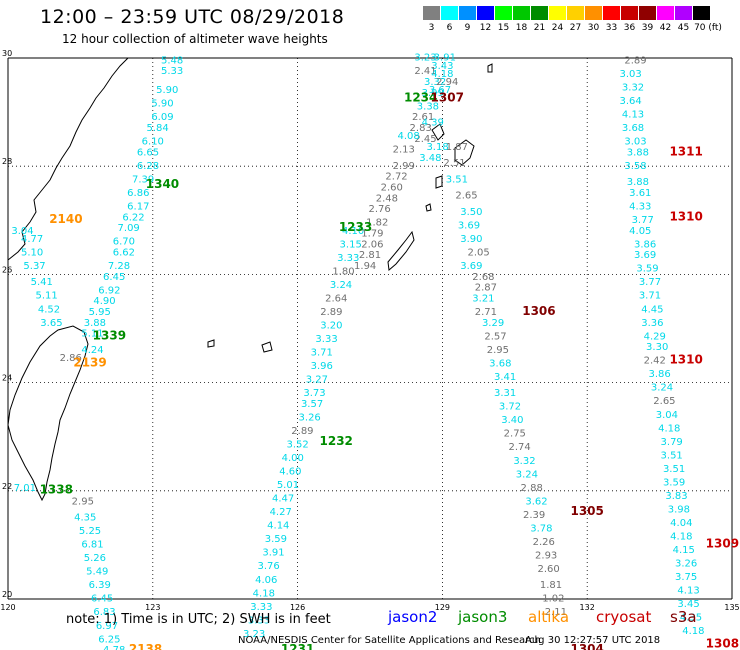 This screenshot has width=740, height=650. I want to click on scale-label: 3, so click(431, 28).